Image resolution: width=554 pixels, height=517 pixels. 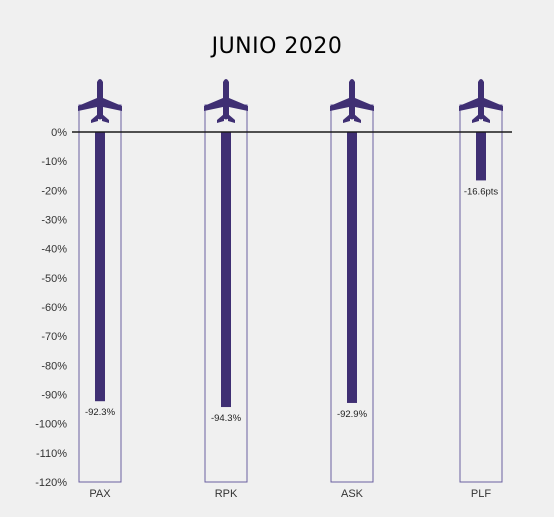 What do you see at coordinates (481, 191) in the screenshot?
I see `data-label: -16.6pts` at bounding box center [481, 191].